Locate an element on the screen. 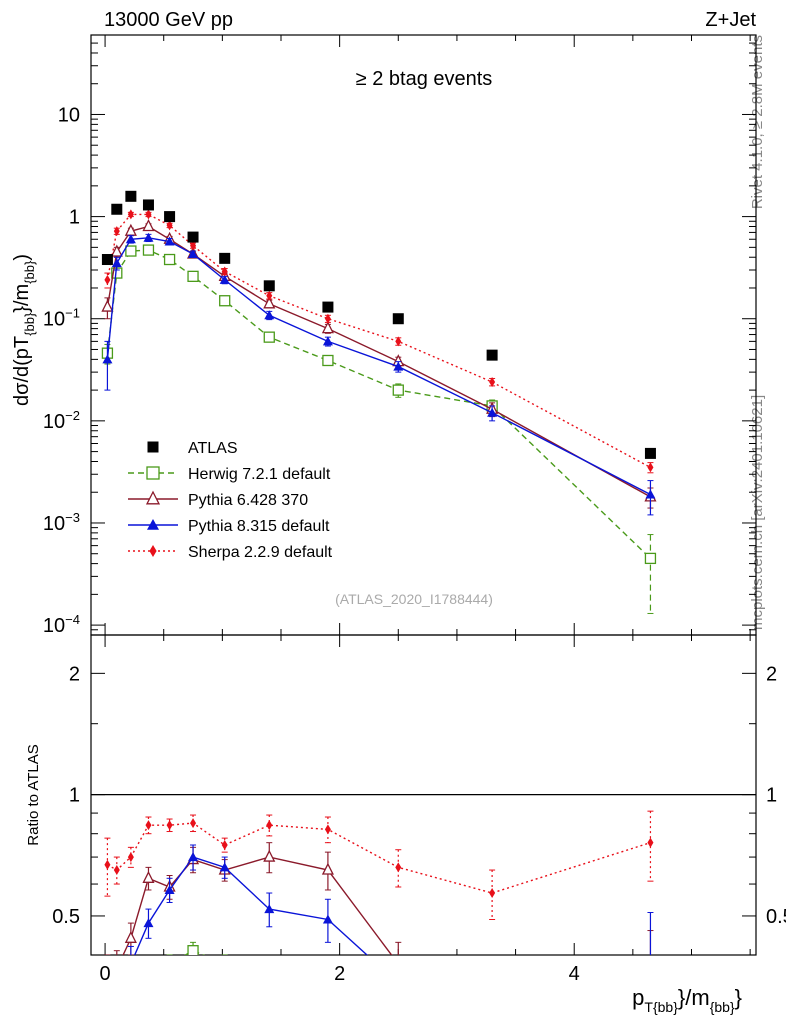 The height and width of the screenshot is (1024, 786). y-tick-label: 10⁻¹ is located at coordinates (61, 318).